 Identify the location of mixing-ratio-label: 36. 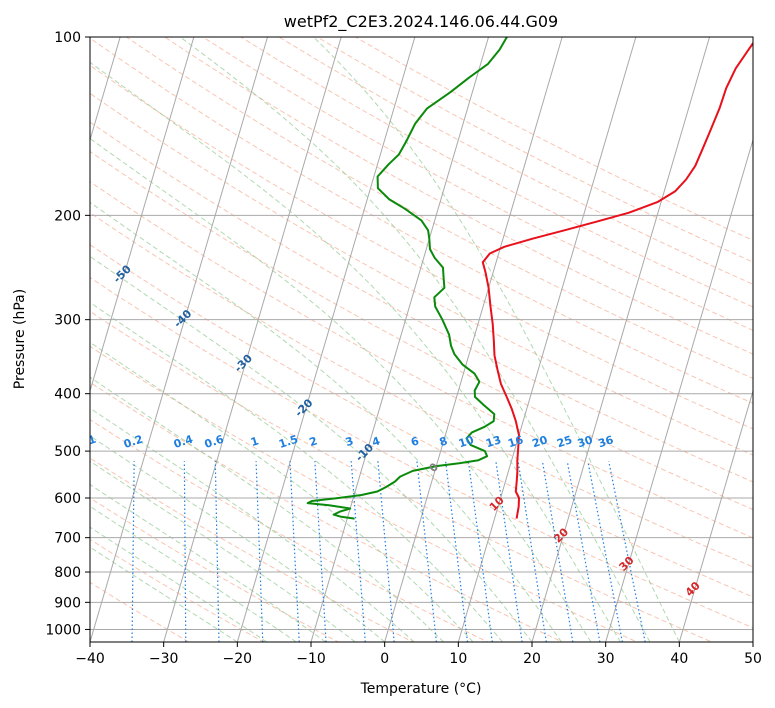
(606, 441).